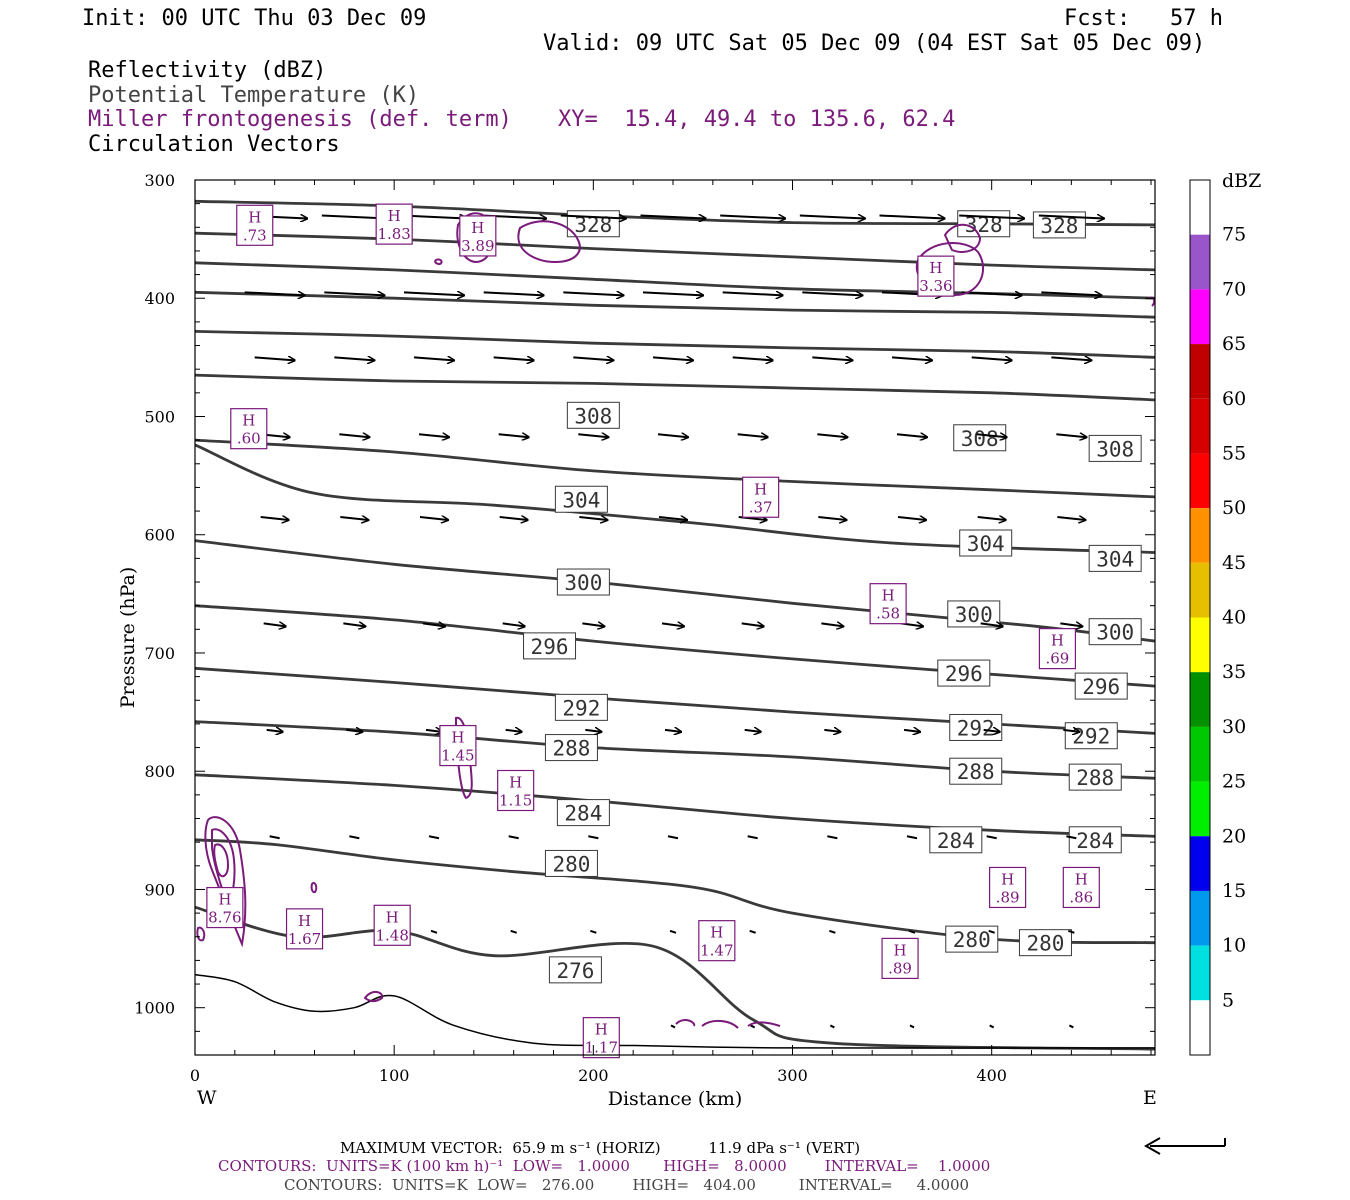 The width and height of the screenshot is (1350, 1200). Describe the element at coordinates (1234, 453) in the screenshot. I see `colorbar-level-label: 55` at that location.